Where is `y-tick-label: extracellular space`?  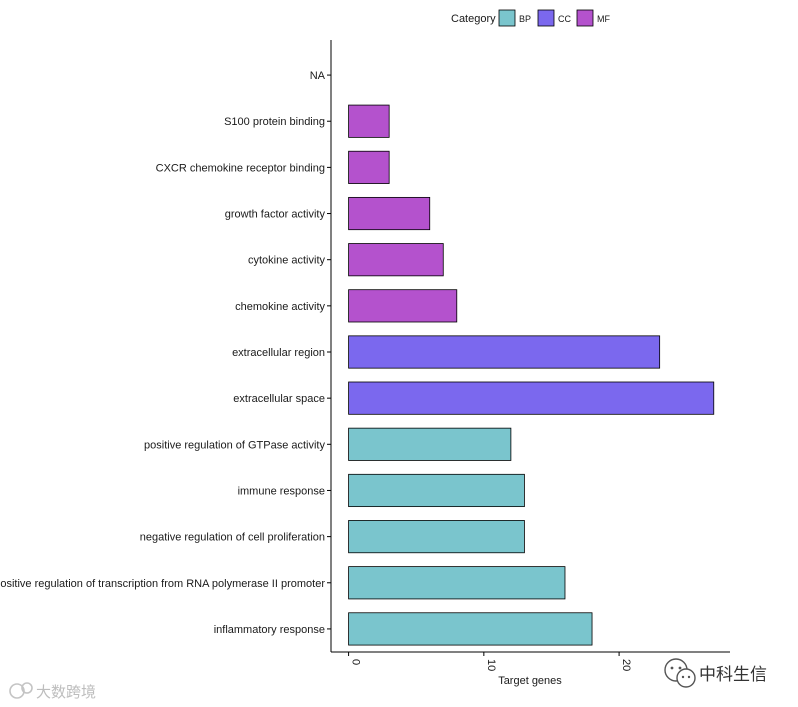
y-tick-label: extracellular space is located at coordinates (279, 399).